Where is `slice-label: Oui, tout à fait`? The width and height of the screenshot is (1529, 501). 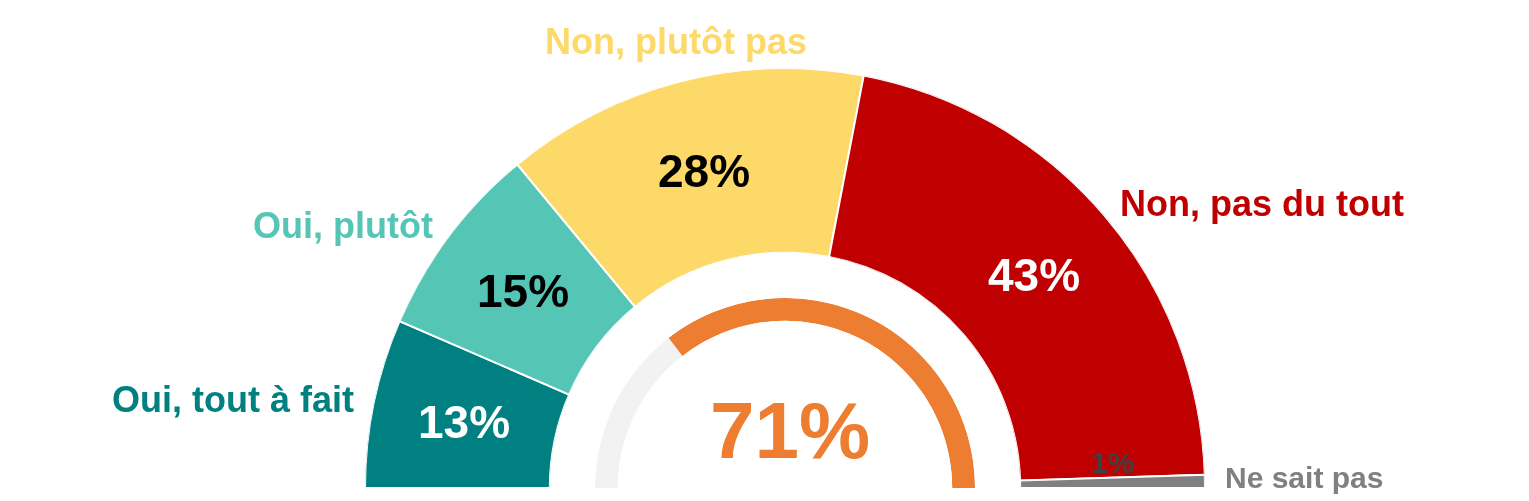
slice-label: Oui, tout à fait is located at coordinates (233, 399).